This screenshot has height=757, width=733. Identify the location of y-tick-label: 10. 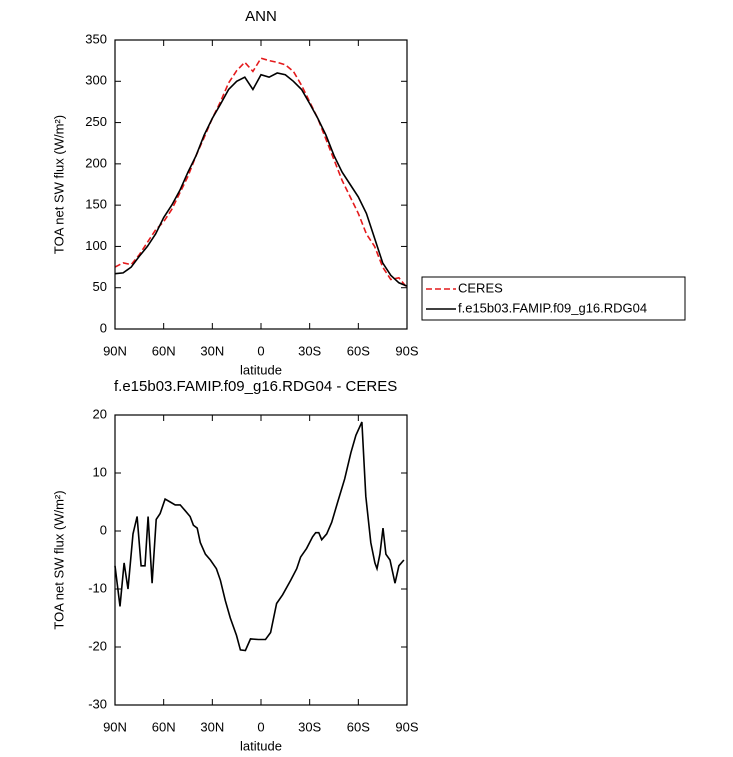
(100, 471).